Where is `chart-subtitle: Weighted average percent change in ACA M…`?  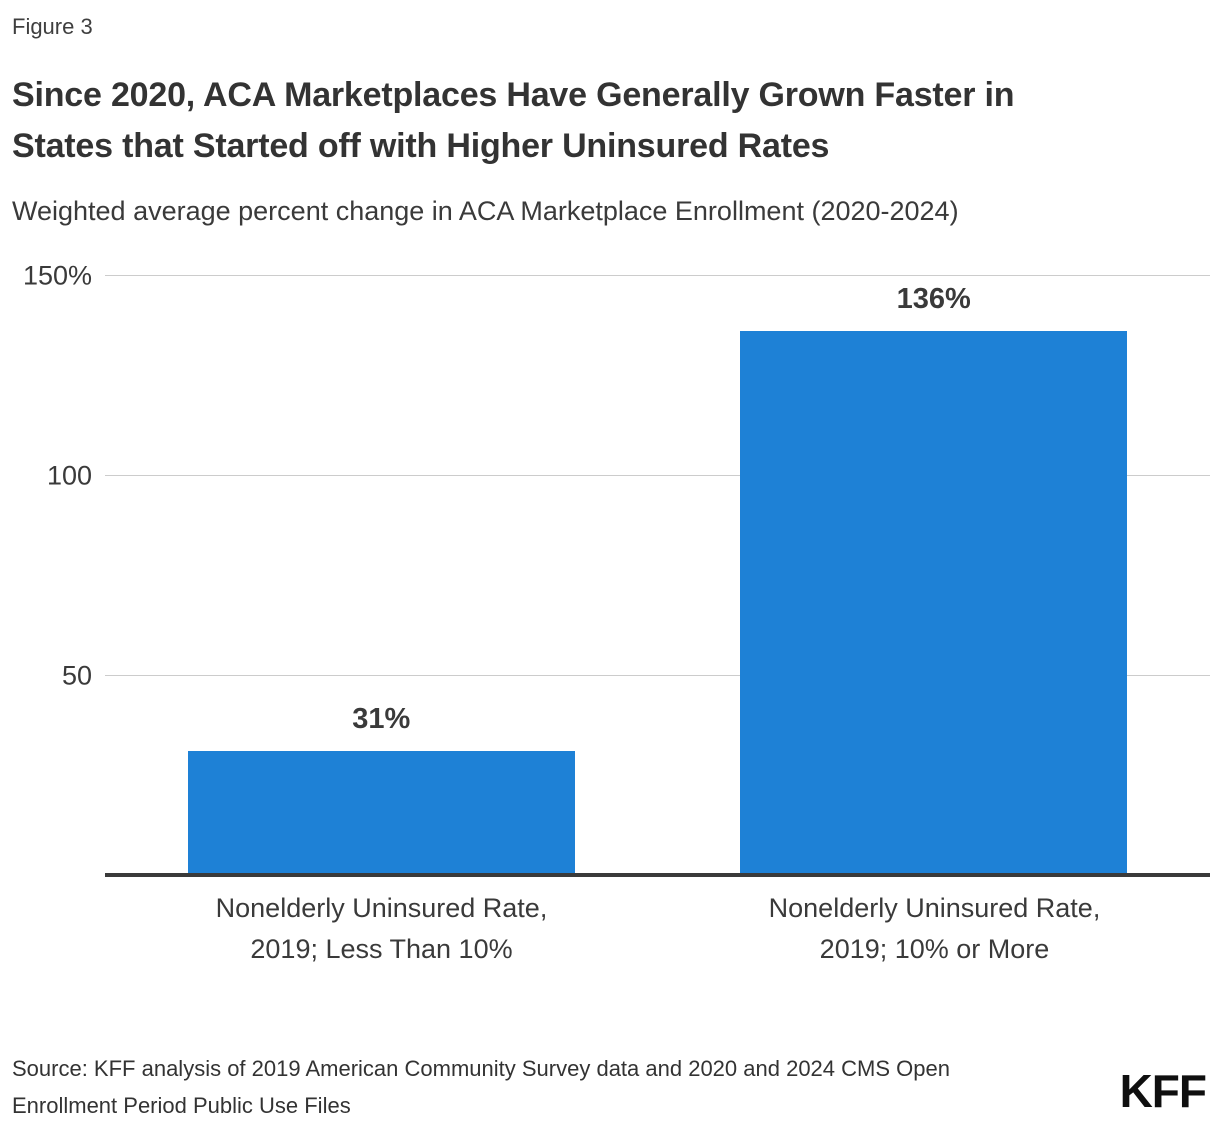 chart-subtitle: Weighted average percent change in ACA M… is located at coordinates (485, 211).